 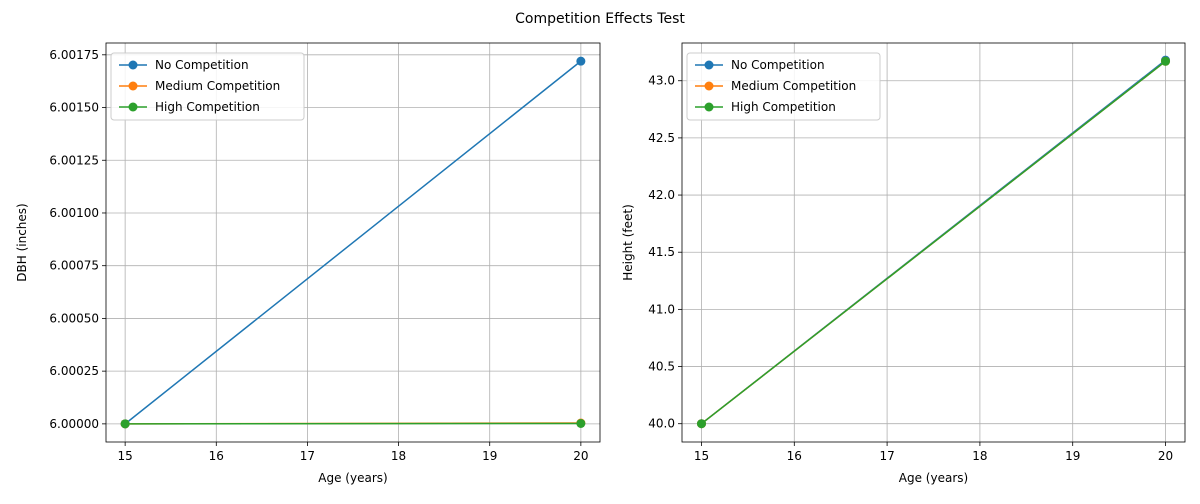 What do you see at coordinates (661, 424) in the screenshot?
I see `y-tick-label-0: 40.0` at bounding box center [661, 424].